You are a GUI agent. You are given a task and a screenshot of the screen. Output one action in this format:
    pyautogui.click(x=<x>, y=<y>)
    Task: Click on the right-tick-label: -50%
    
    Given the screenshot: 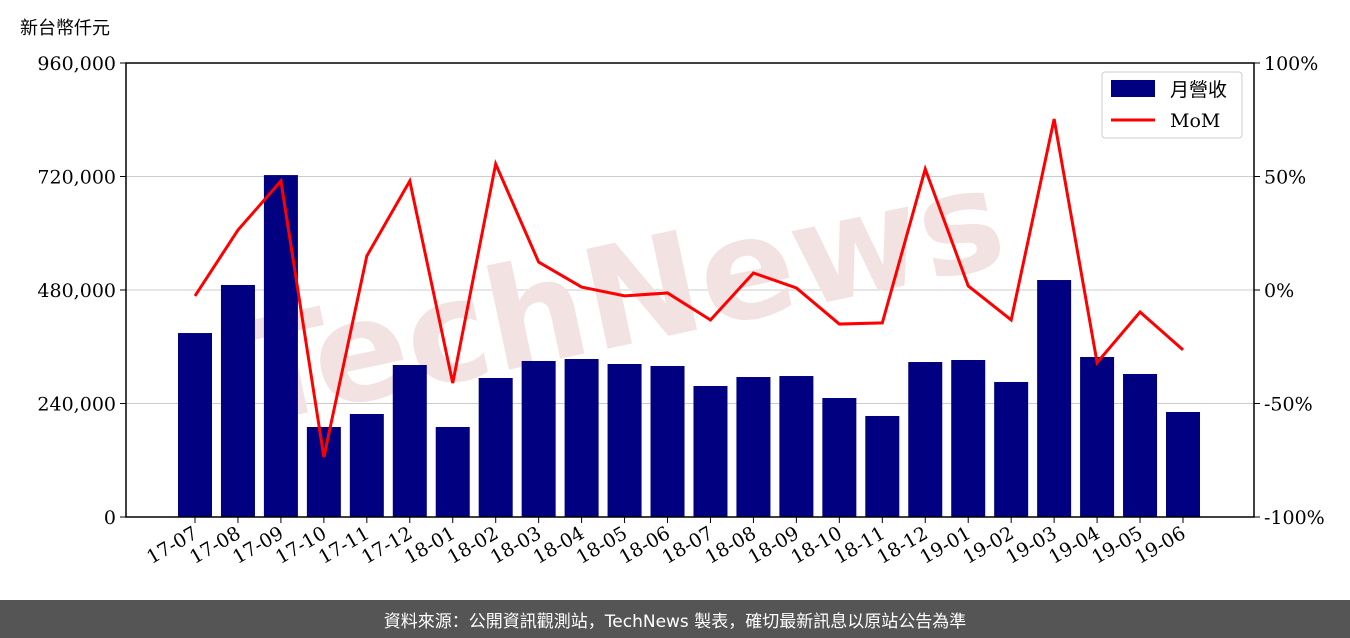 What is the action you would take?
    pyautogui.click(x=1288, y=405)
    